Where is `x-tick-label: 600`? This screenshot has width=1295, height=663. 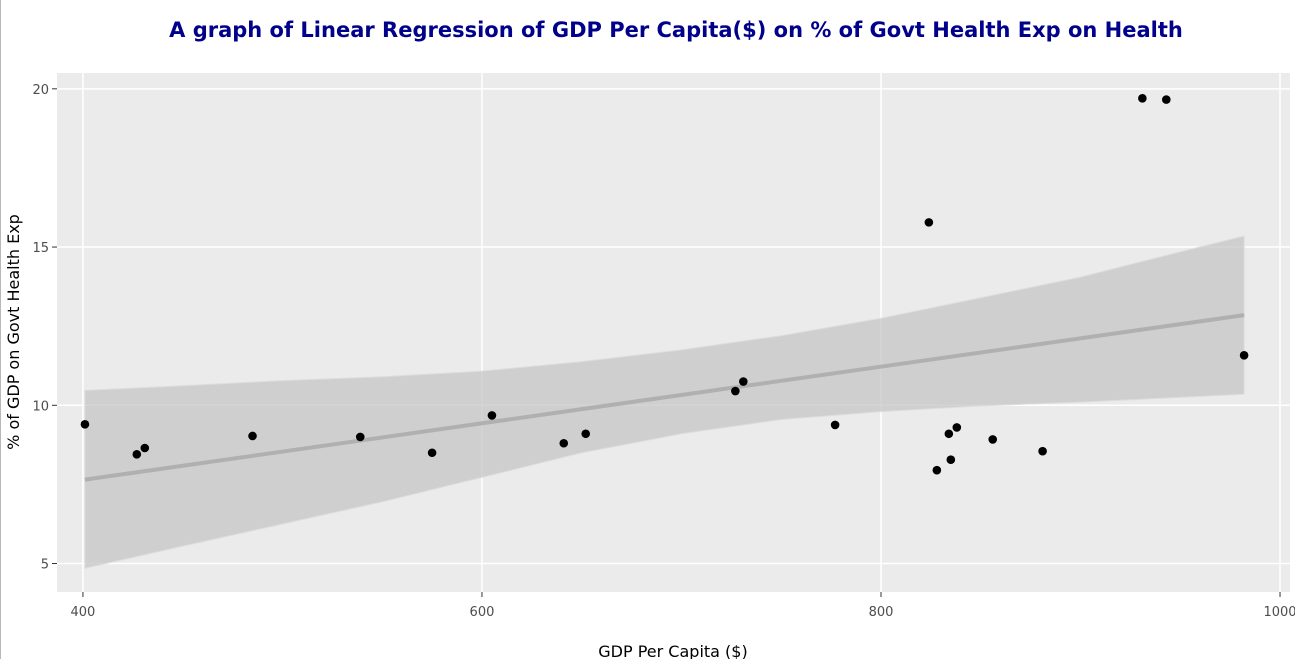
x-tick-label: 600 is located at coordinates (482, 612).